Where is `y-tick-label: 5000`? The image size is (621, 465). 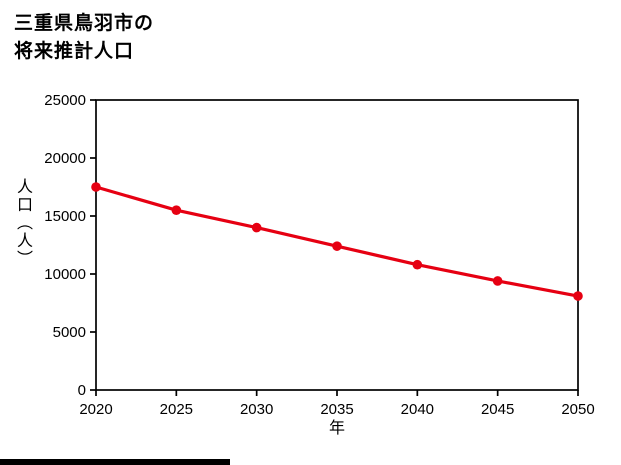 y-tick-label: 5000 is located at coordinates (69, 332).